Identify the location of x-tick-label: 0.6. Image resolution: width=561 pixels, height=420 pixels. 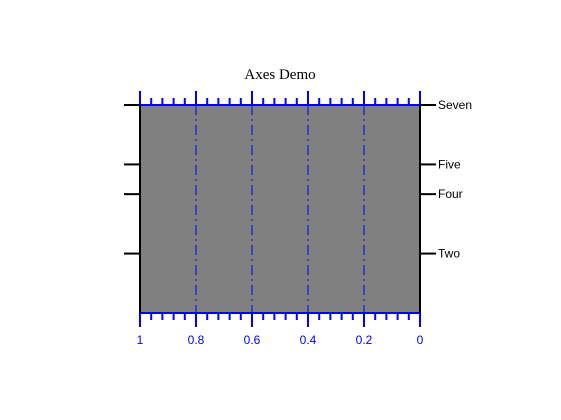
(252, 340).